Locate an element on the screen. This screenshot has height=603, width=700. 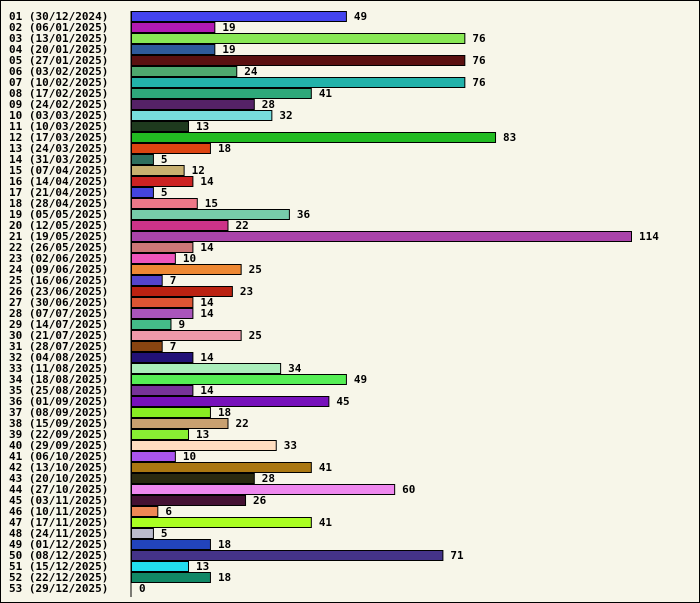
value-label: 22 is located at coordinates (241, 225).